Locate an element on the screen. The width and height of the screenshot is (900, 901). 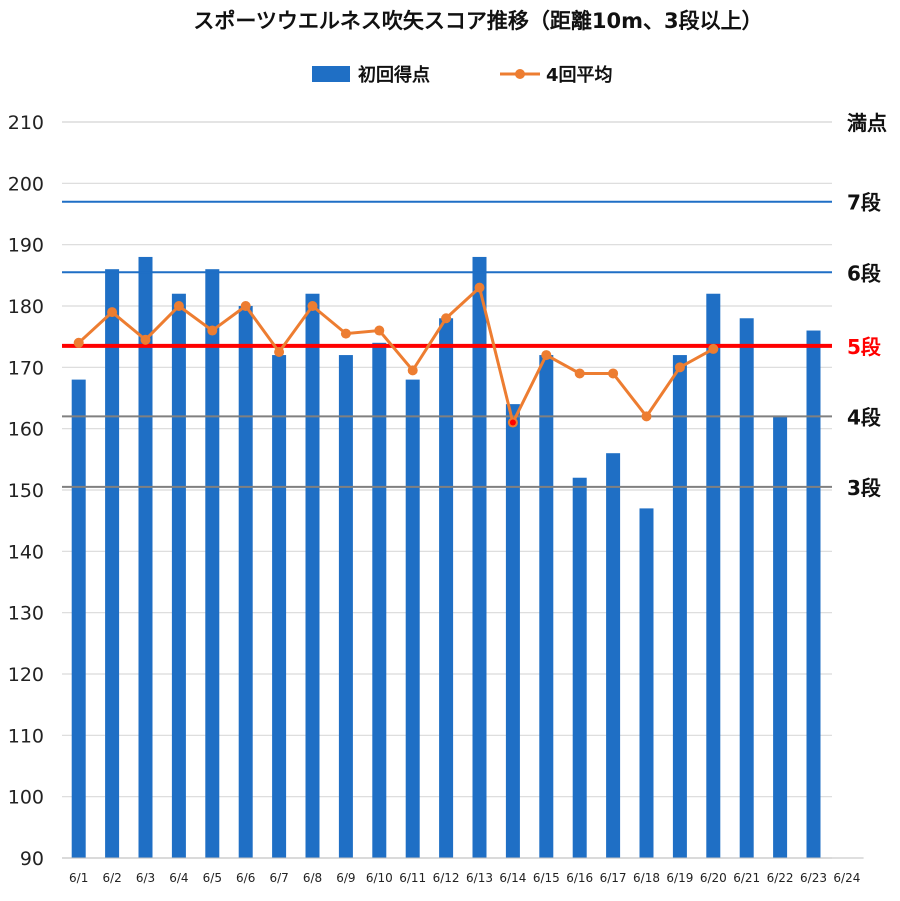
x-tick-label: 6/2 is located at coordinates (111, 878).